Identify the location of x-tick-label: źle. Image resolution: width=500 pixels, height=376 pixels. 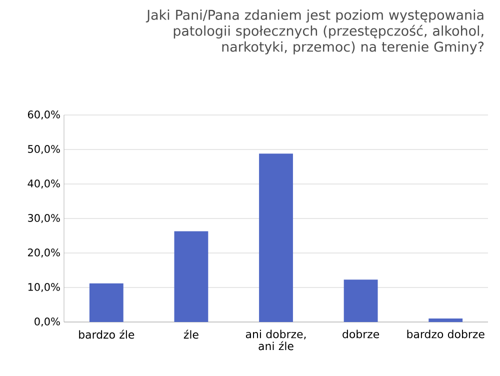
(191, 334).